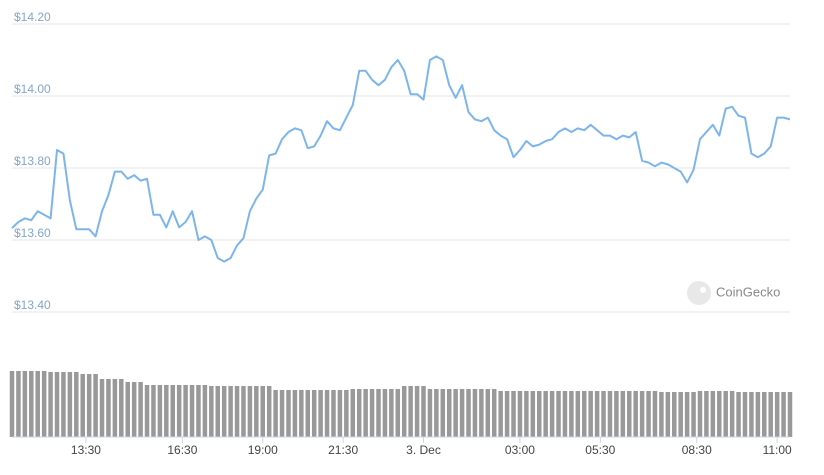  What do you see at coordinates (748, 291) in the screenshot?
I see `watermark-text: CoinGecko` at bounding box center [748, 291].